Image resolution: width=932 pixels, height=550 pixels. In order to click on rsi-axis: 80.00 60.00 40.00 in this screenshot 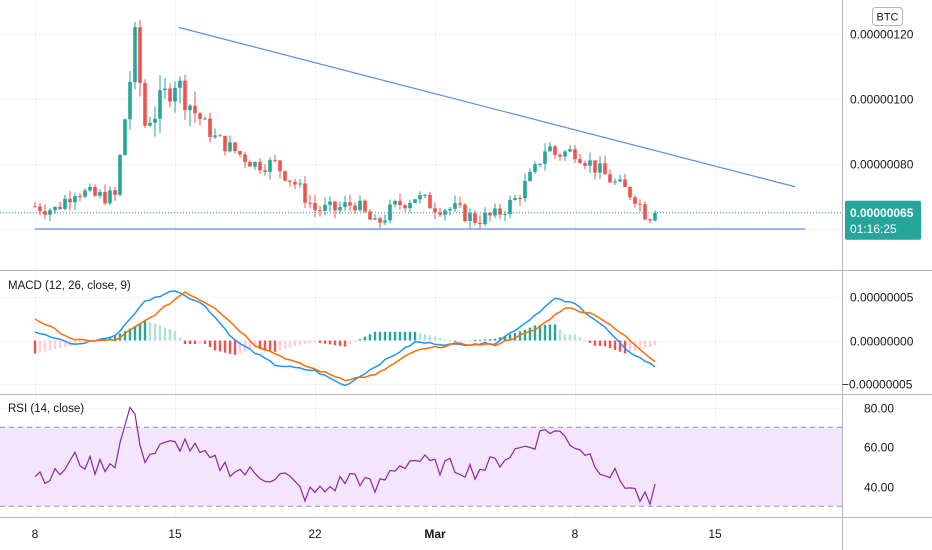, I will do `click(879, 448)`.